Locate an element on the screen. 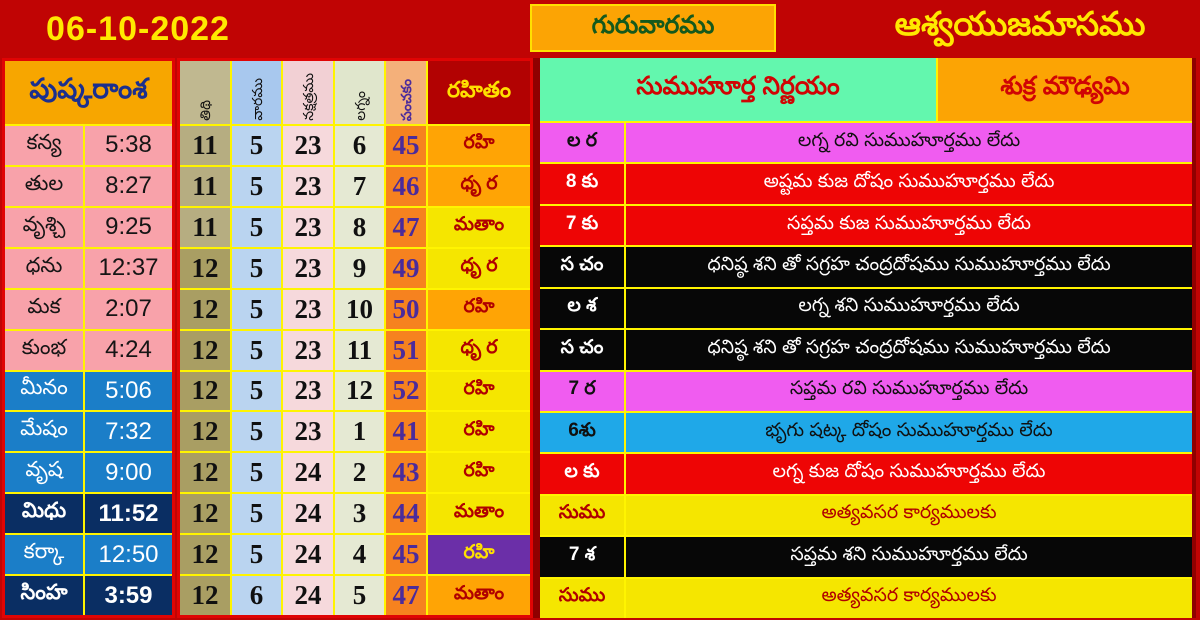 This screenshot has width=1200, height=620. panchakam-cell: 47 is located at coordinates (406, 595).